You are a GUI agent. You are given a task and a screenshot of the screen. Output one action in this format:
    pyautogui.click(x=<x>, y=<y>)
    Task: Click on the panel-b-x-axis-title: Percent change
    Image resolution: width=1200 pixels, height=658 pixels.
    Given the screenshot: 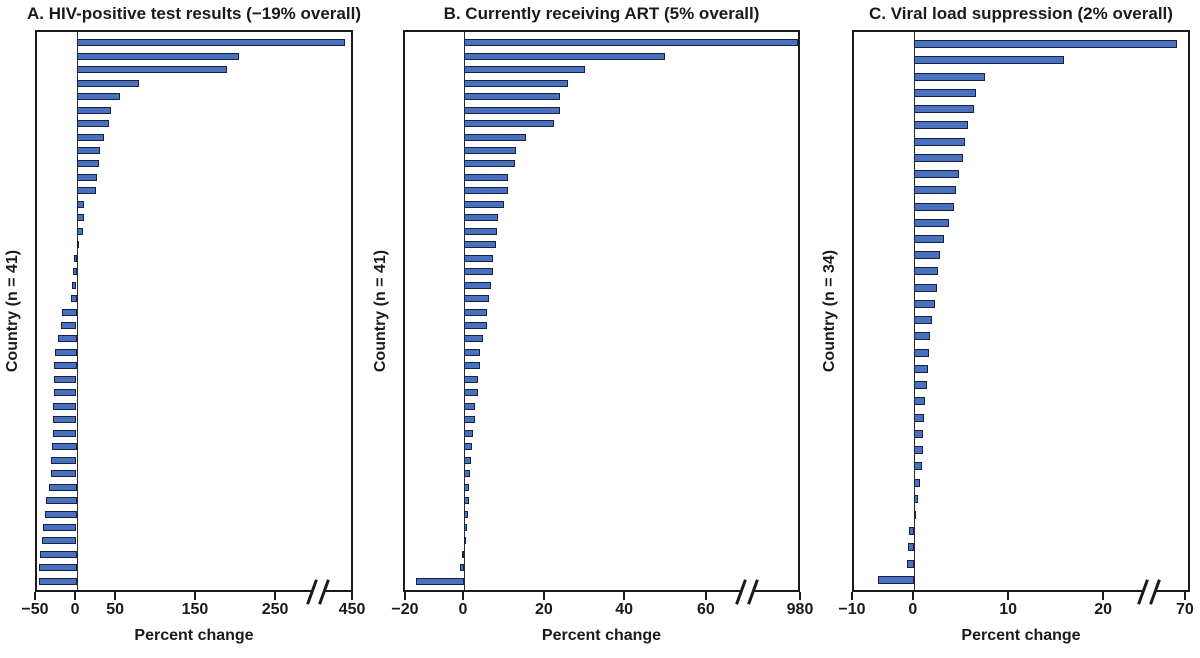 What is the action you would take?
    pyautogui.click(x=601, y=635)
    